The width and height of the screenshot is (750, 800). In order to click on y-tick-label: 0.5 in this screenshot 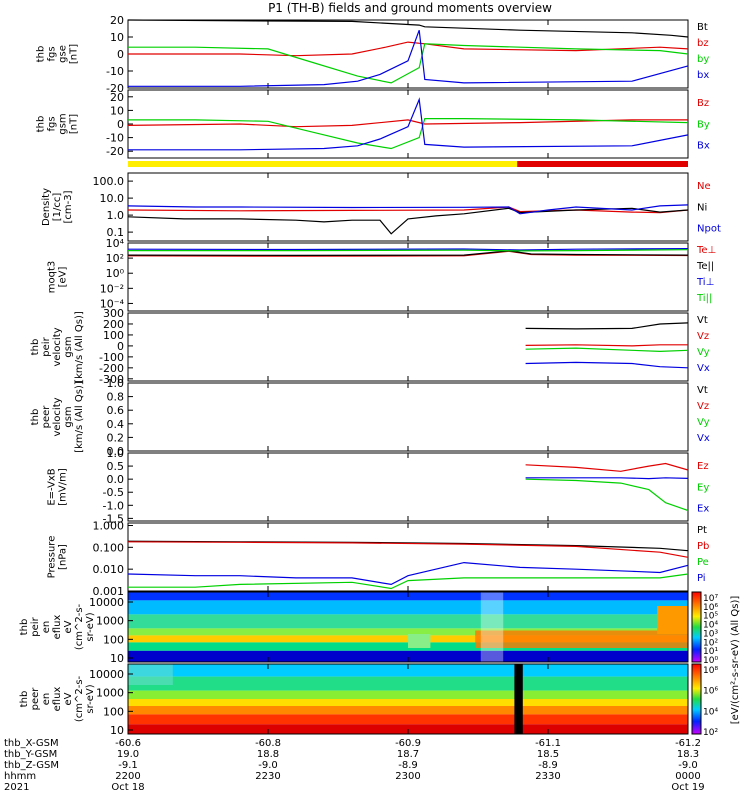, I will do `click(116, 466)`.